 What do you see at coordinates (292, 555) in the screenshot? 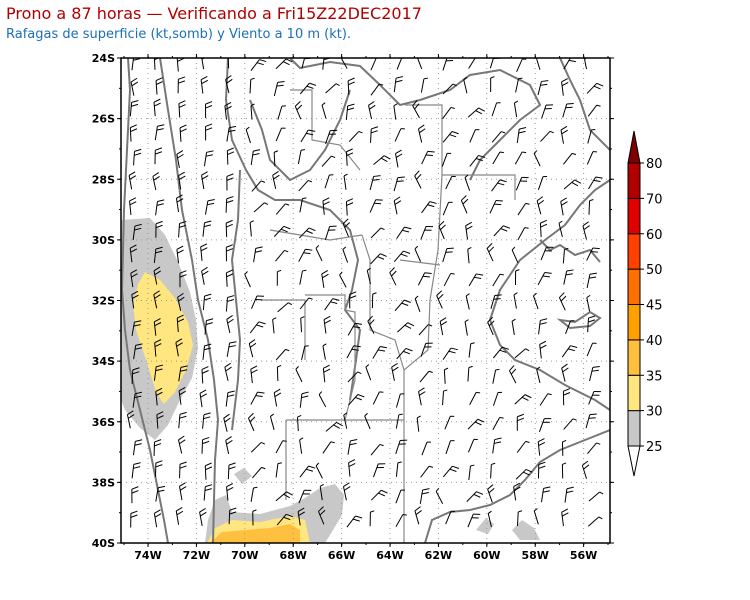
I see `lon-tick-label: 68W` at bounding box center [292, 555].